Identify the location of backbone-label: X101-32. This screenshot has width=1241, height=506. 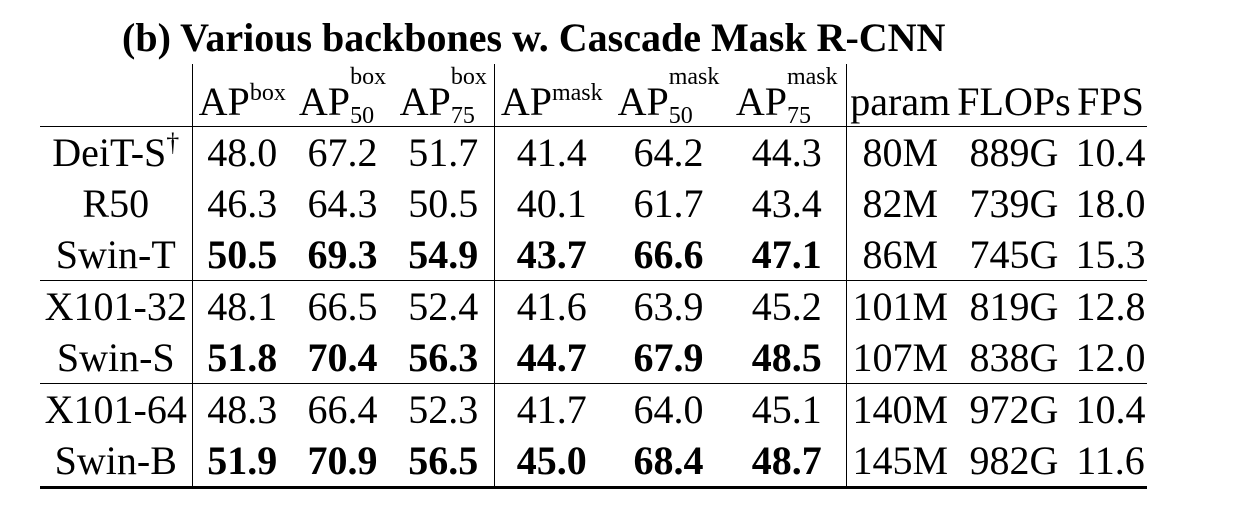
(115, 306).